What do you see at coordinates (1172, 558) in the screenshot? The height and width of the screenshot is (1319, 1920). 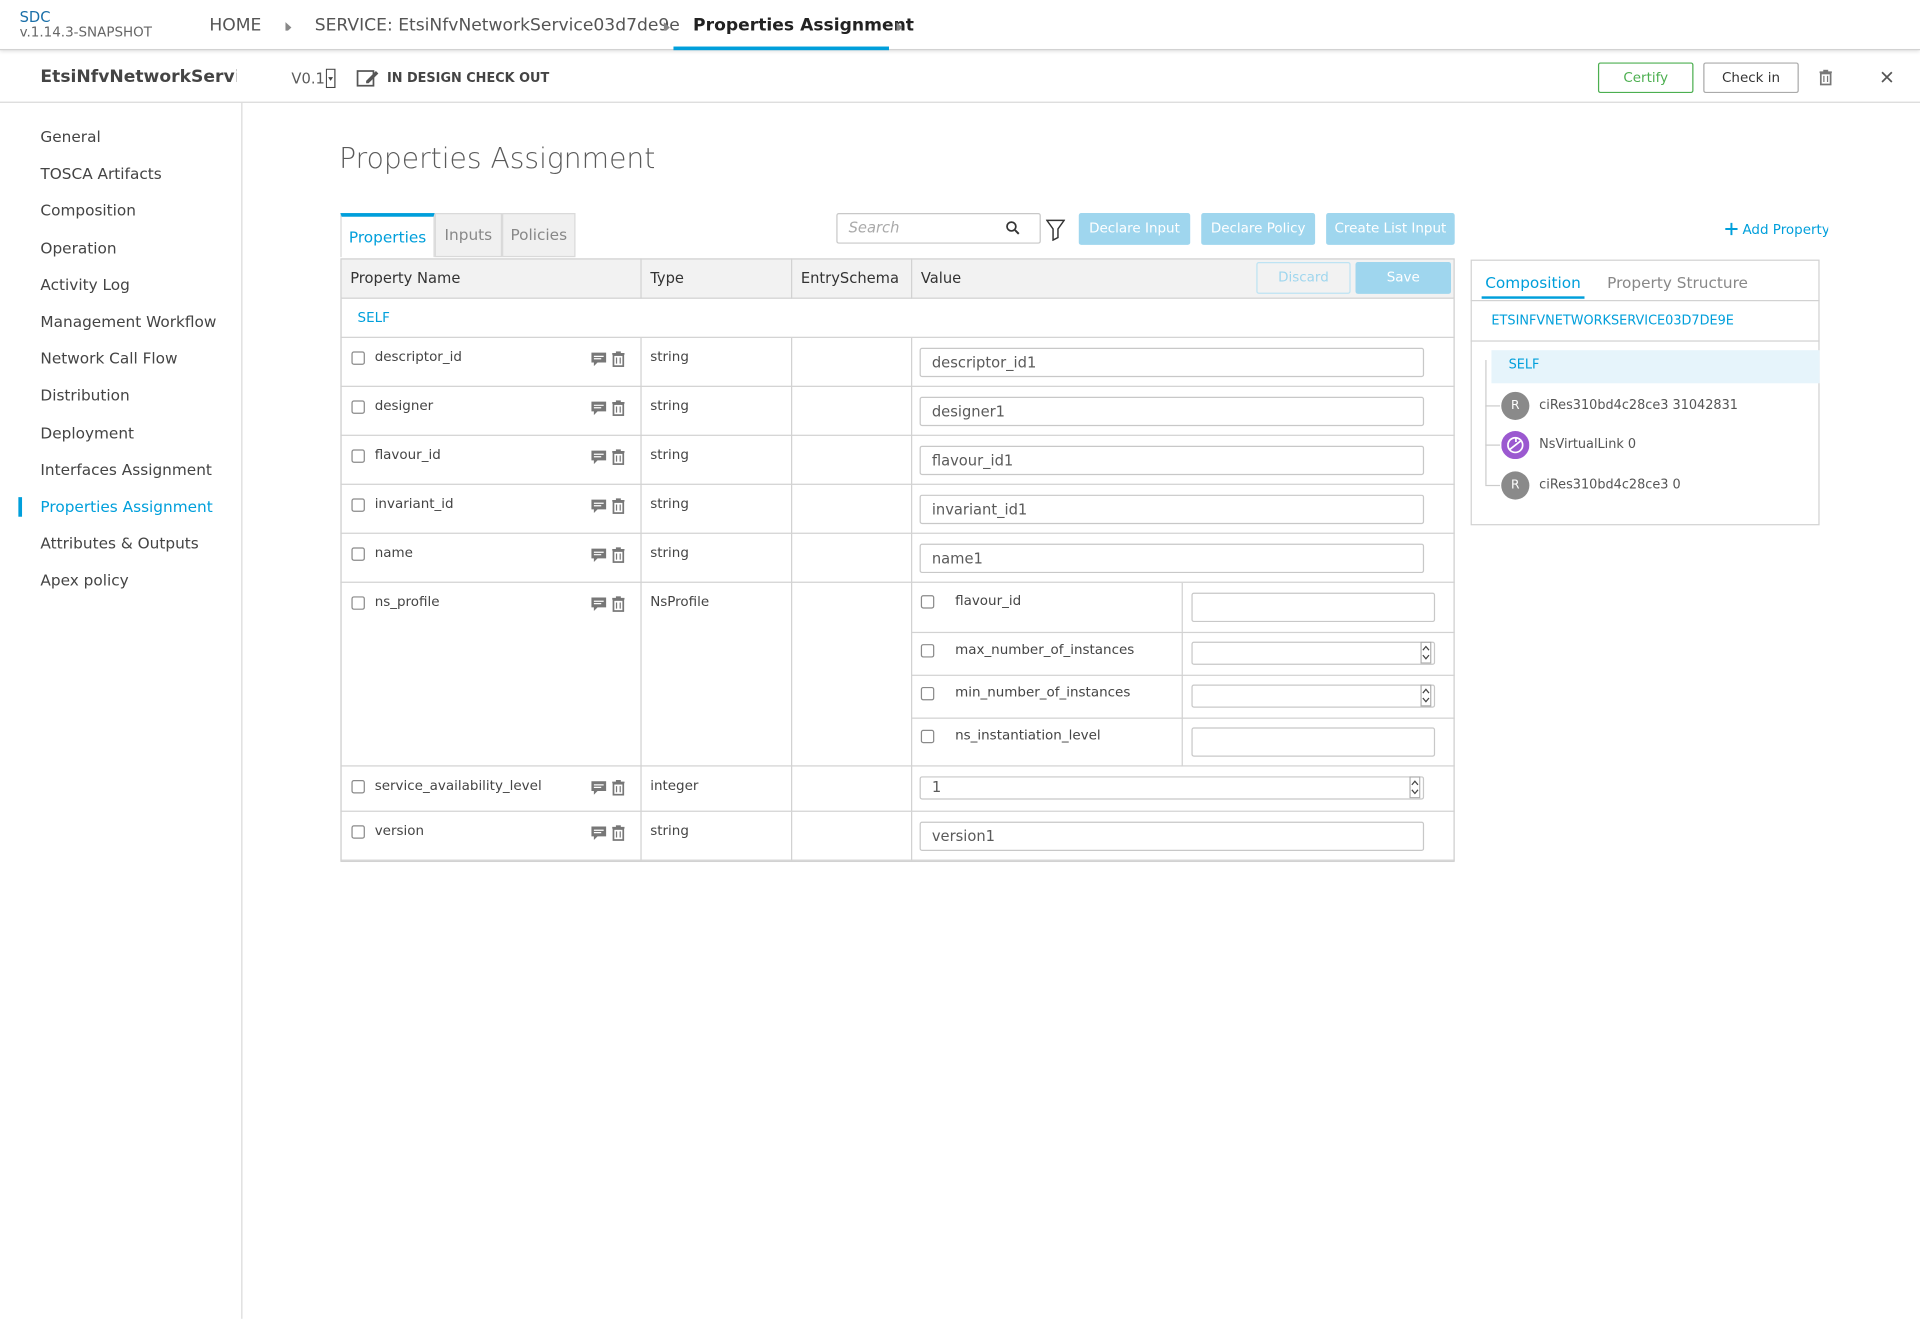 I see `value-input: name1` at bounding box center [1172, 558].